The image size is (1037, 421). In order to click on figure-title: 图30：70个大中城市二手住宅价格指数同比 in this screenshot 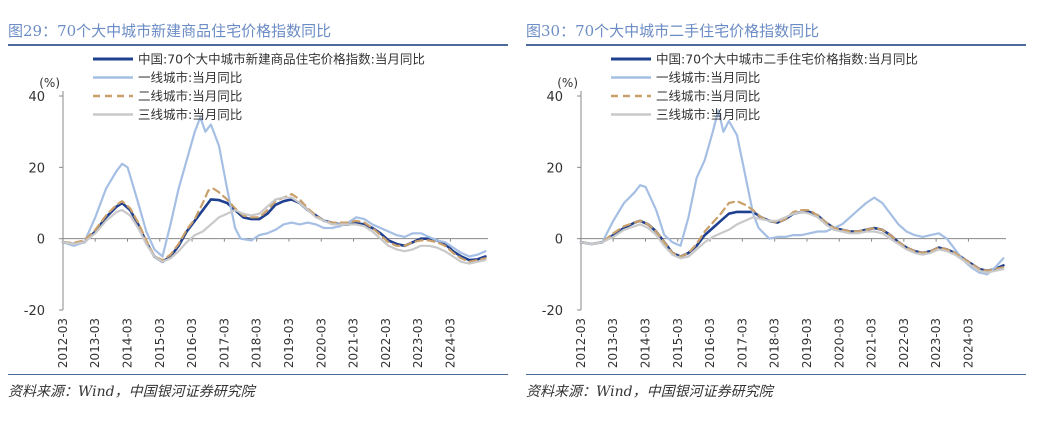, I will do `click(673, 31)`.